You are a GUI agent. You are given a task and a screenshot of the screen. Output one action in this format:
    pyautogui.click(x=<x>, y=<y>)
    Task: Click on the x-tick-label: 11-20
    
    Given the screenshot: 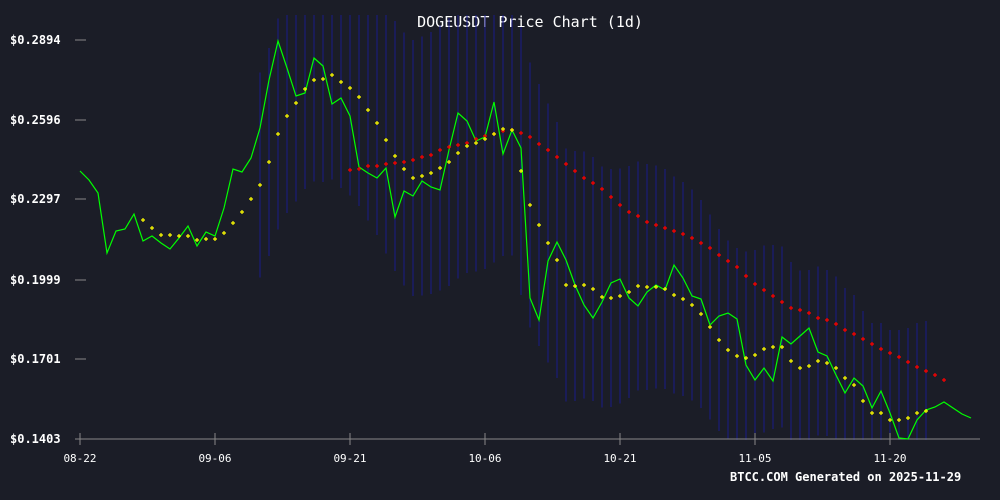 What is the action you would take?
    pyautogui.click(x=890, y=458)
    